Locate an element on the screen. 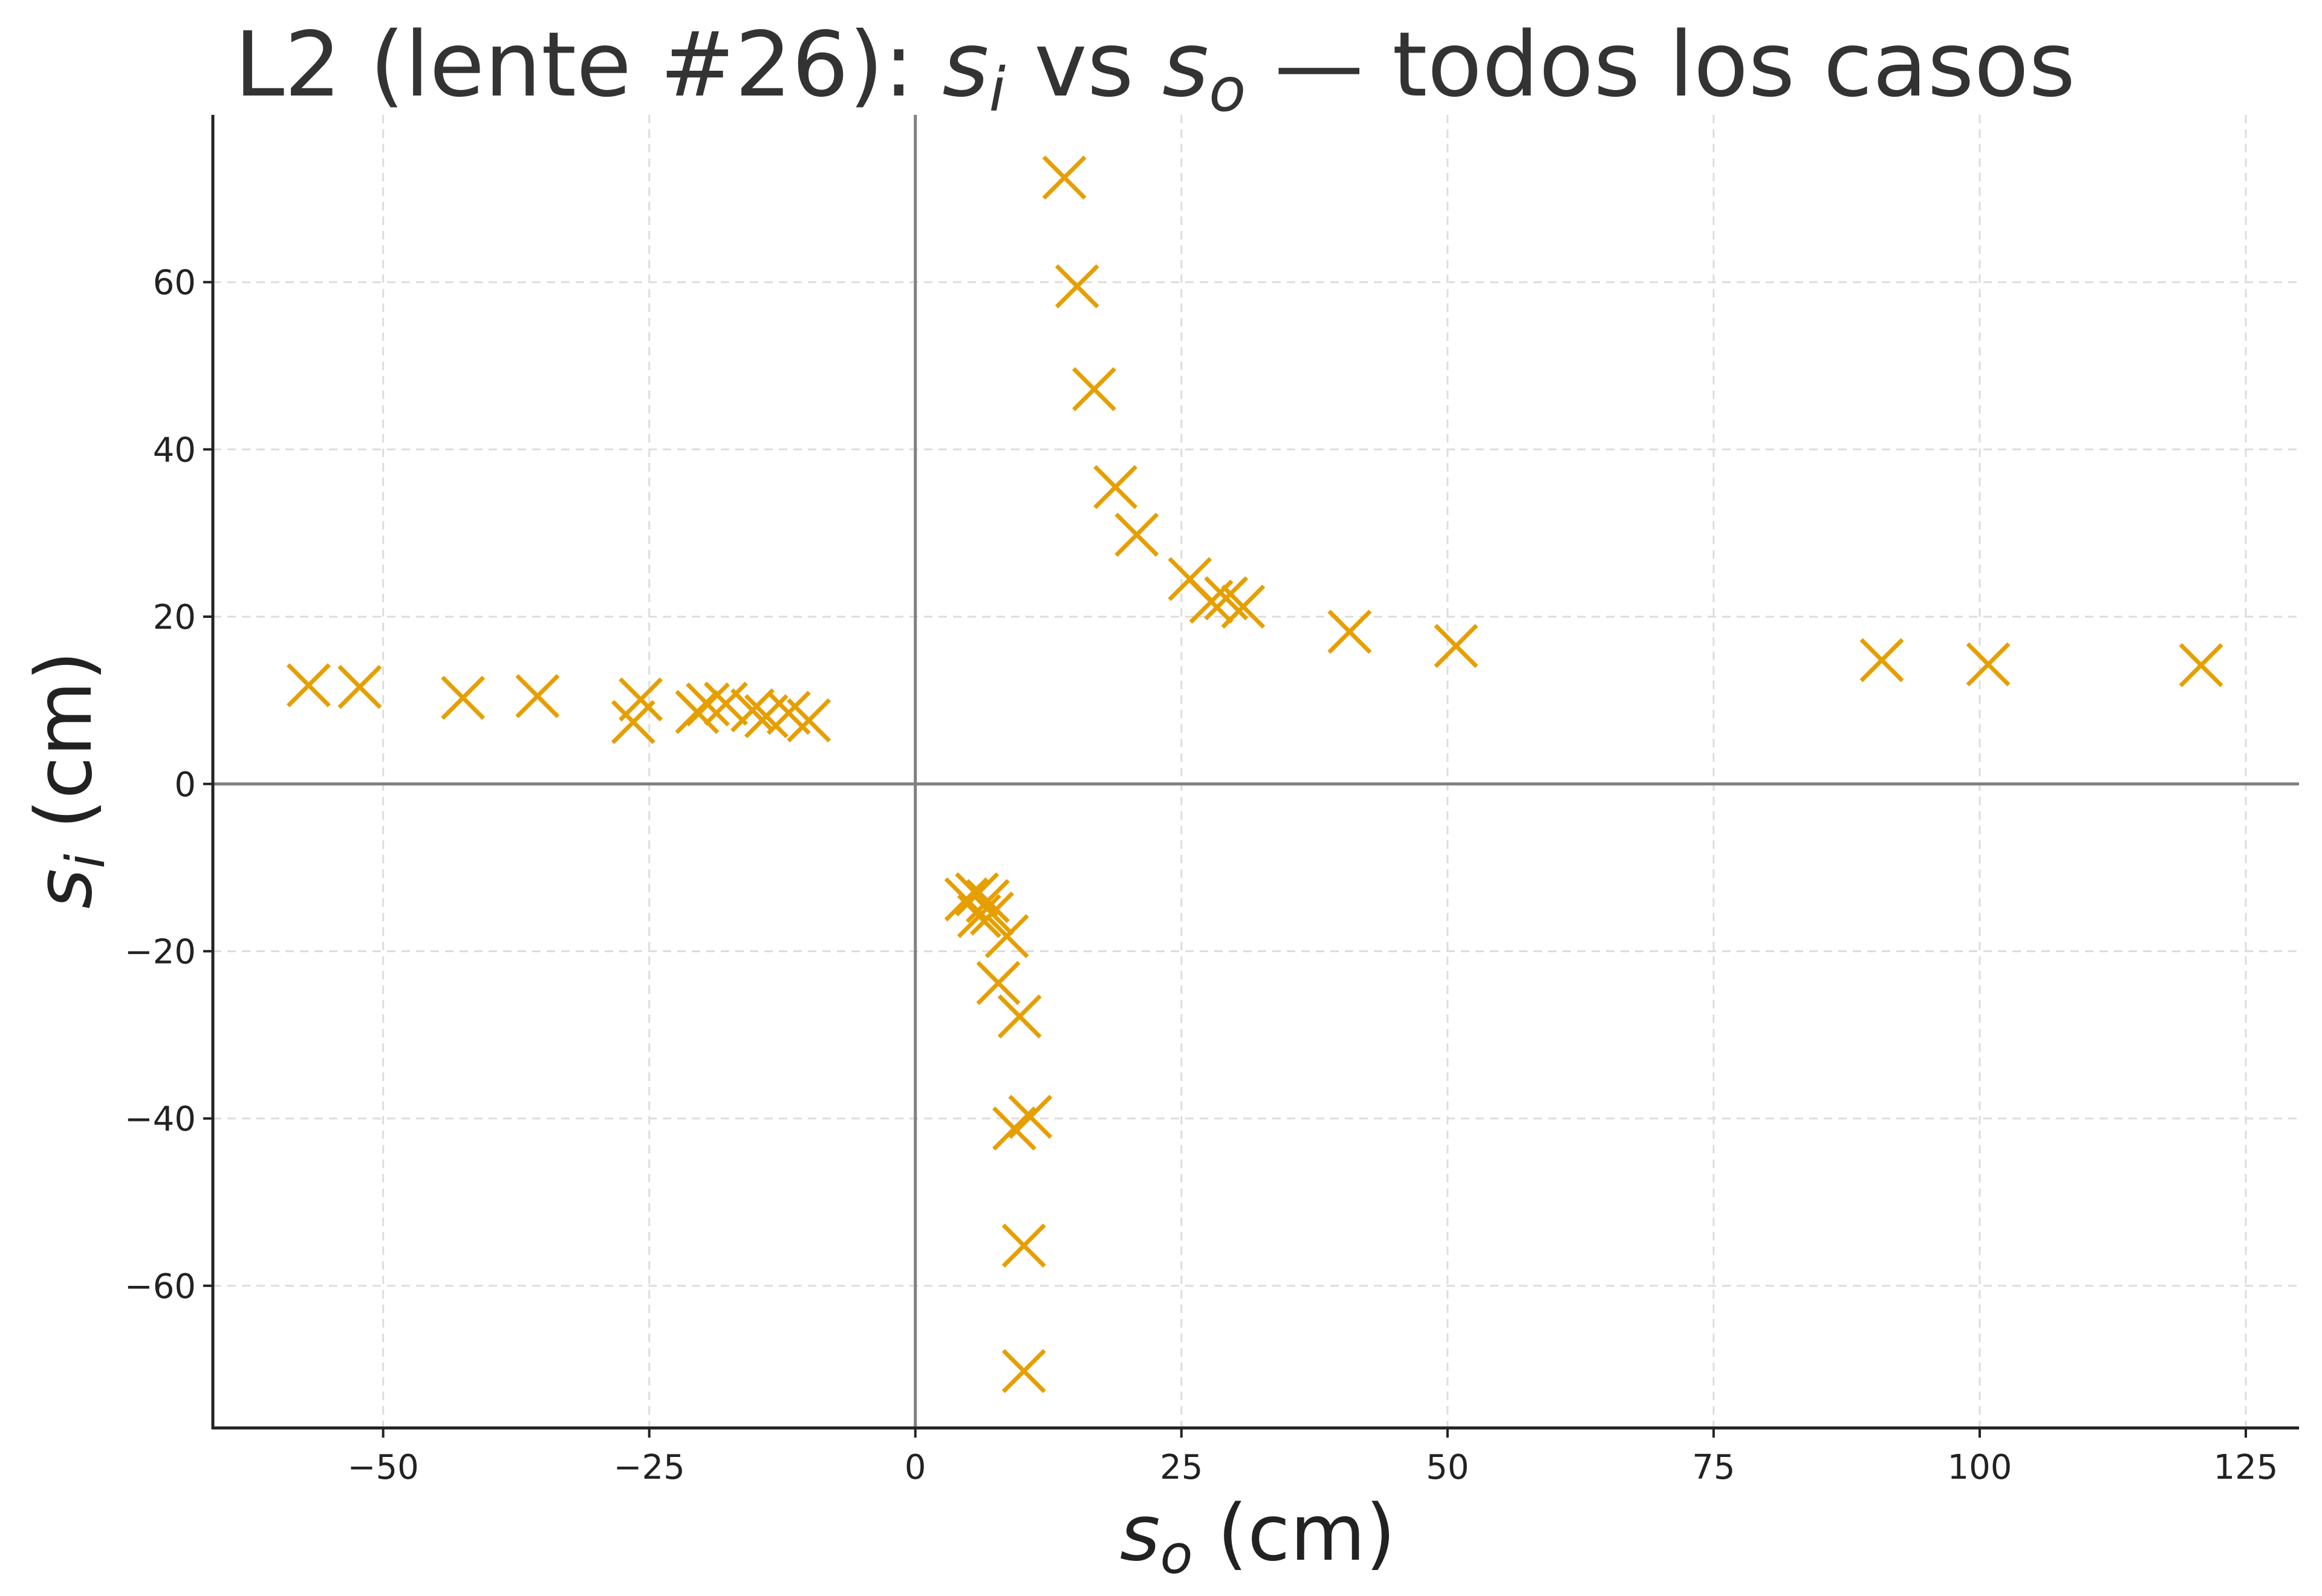  x-axis-o-subscript: o is located at coordinates (1176, 1554).